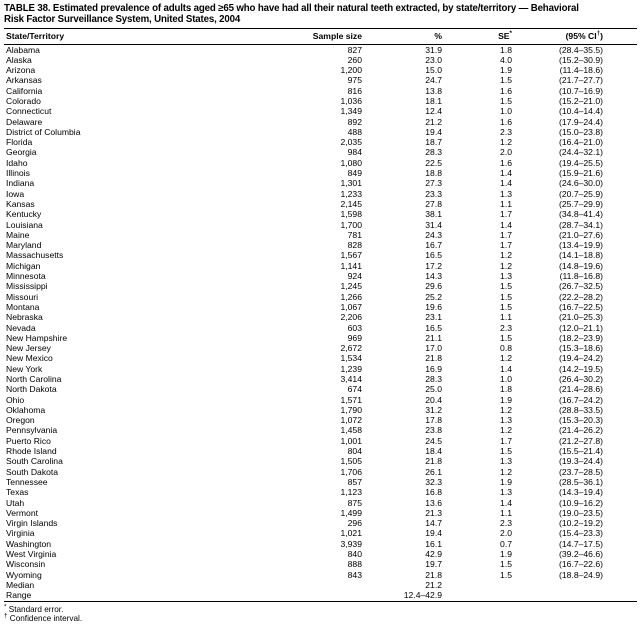 This screenshot has width=640, height=626. What do you see at coordinates (24, 245) in the screenshot?
I see `cell-state: Maryland` at bounding box center [24, 245].